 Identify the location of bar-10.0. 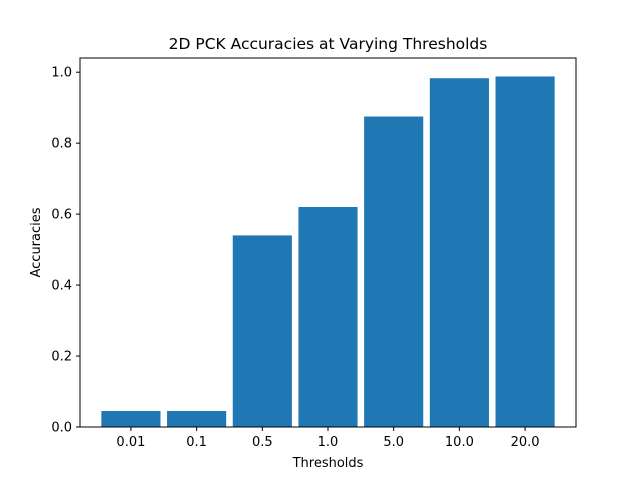
(459, 252).